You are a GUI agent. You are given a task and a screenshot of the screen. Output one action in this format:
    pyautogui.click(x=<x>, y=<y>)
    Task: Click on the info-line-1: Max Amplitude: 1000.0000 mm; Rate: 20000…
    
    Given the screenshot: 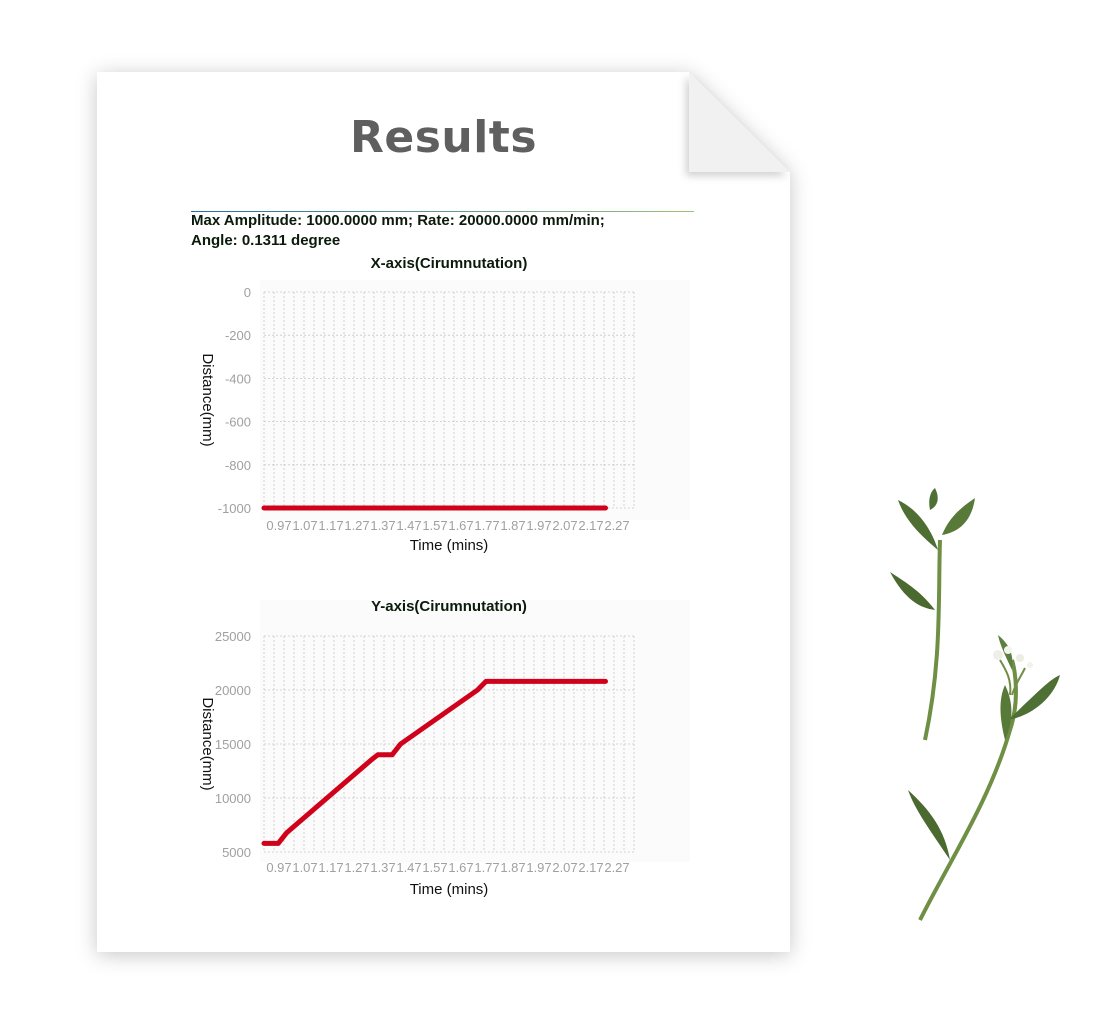 What is the action you would take?
    pyautogui.click(x=398, y=220)
    